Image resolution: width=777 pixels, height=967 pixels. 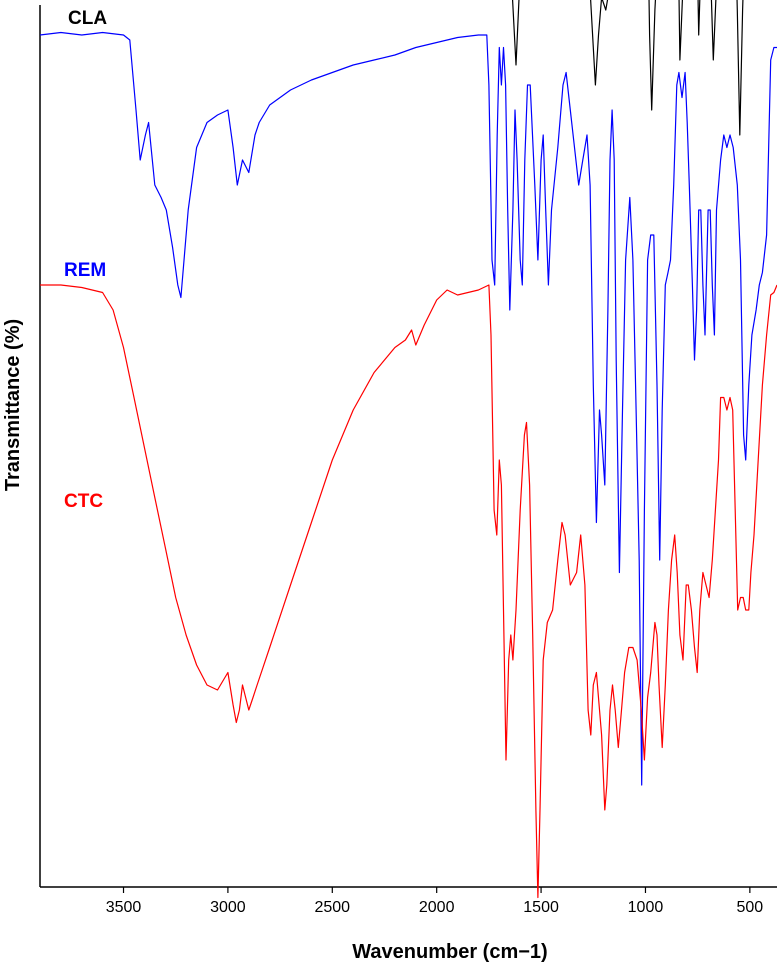 I want to click on series-label-ctc: CTC, so click(x=83, y=501).